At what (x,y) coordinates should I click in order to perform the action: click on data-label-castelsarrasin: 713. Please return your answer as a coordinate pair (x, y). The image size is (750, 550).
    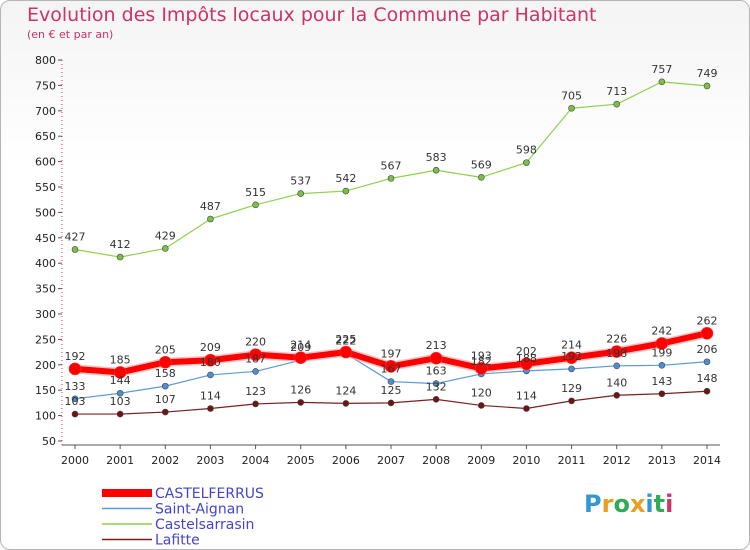
    Looking at the image, I should click on (616, 91).